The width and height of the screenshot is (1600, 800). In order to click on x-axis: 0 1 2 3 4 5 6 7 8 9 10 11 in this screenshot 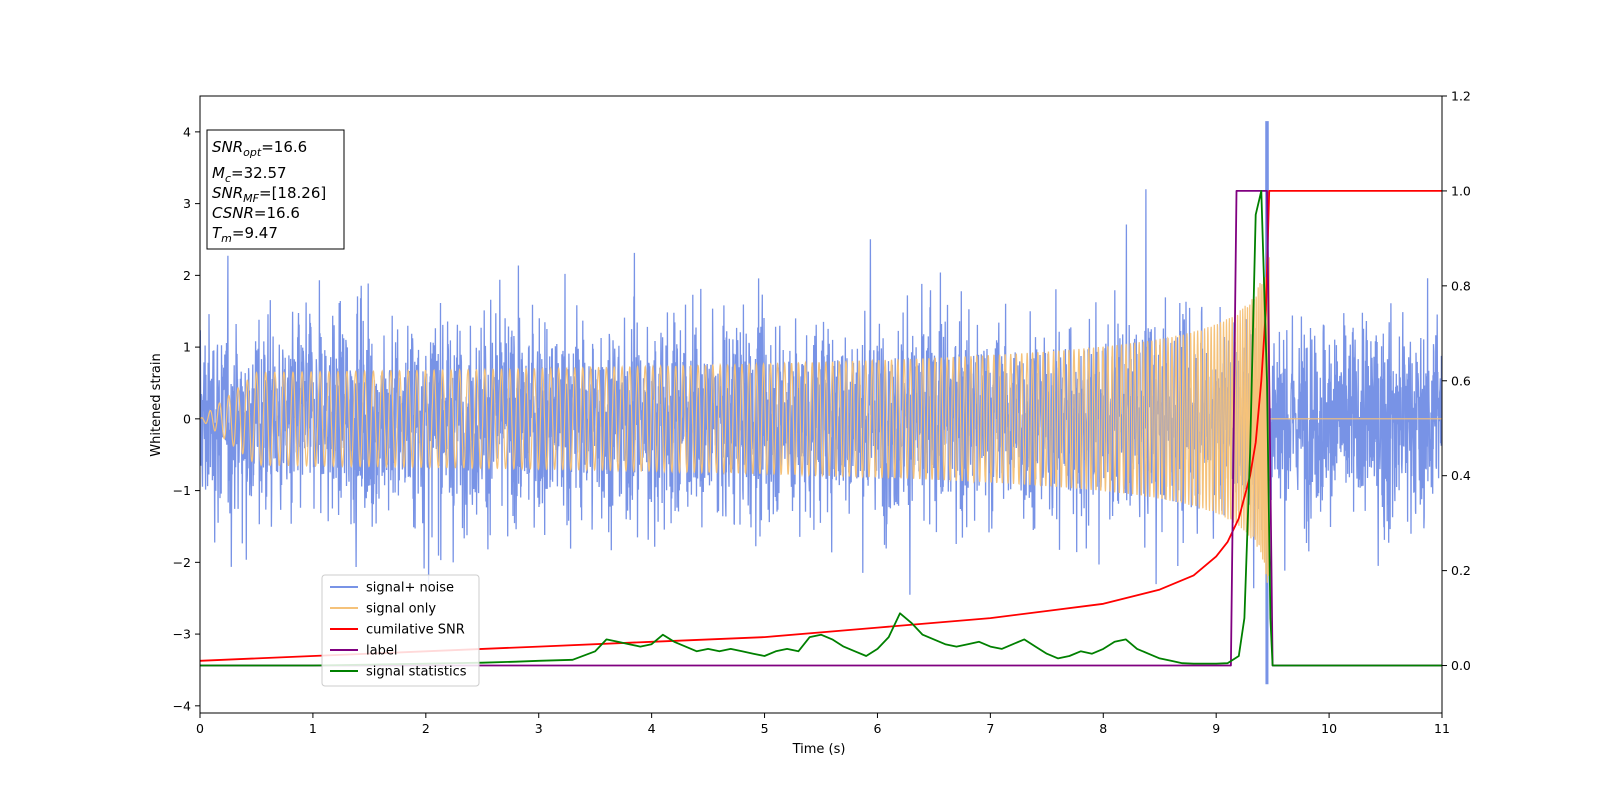, I will do `click(823, 724)`.